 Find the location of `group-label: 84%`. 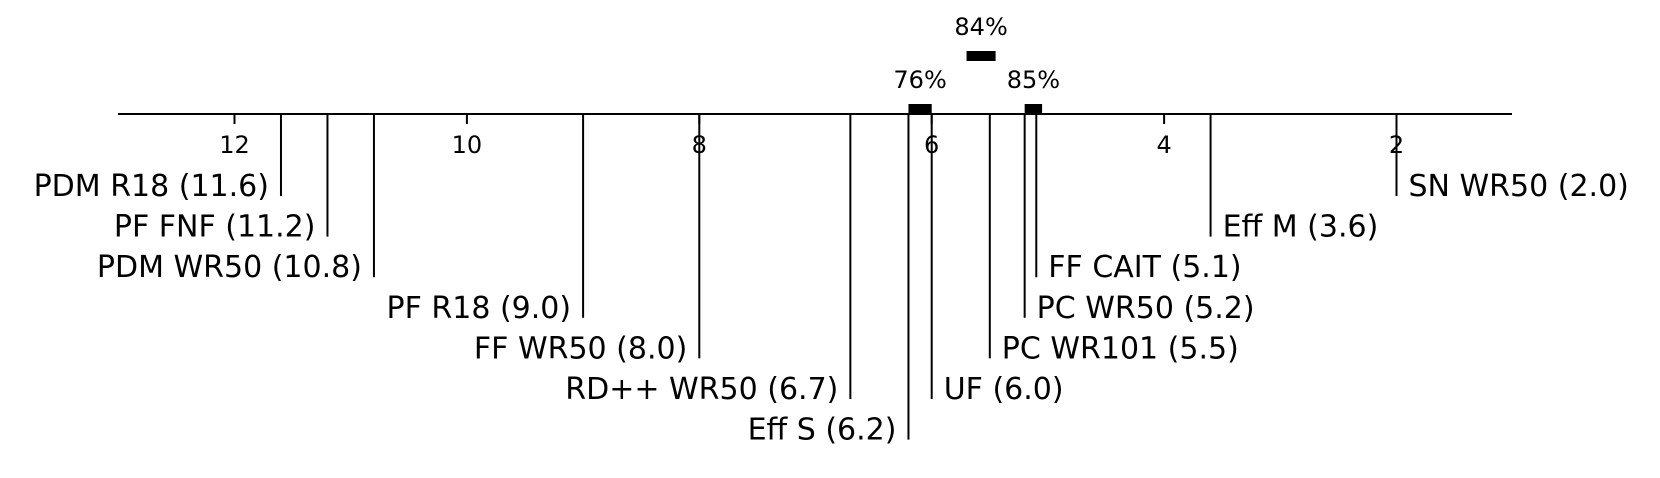

group-label: 84% is located at coordinates (980, 27).